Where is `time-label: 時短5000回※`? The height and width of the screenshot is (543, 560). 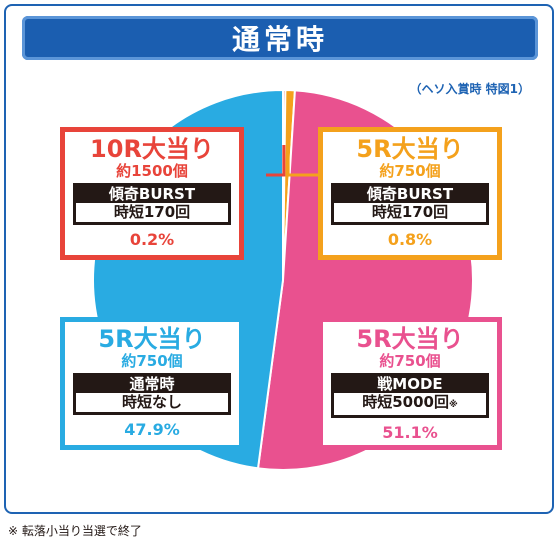 time-label: 時短5000回※ is located at coordinates (410, 404).